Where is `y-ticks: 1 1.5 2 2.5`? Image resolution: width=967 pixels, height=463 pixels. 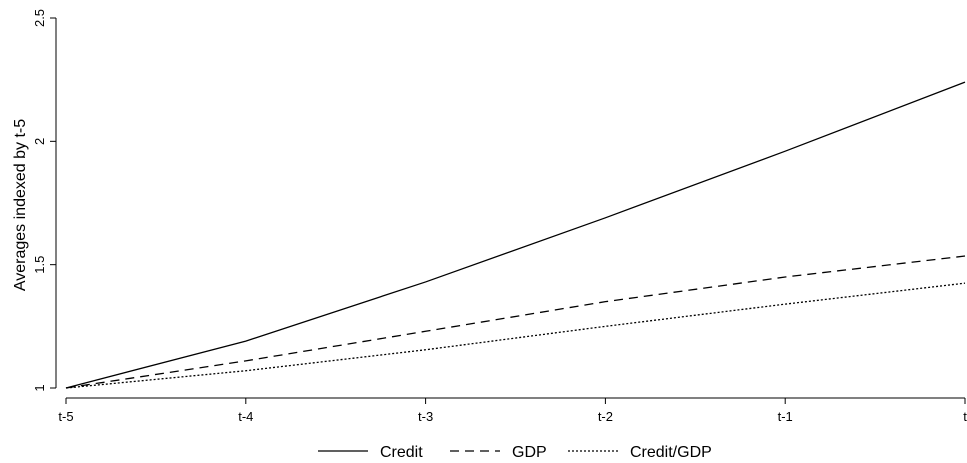 y-ticks: 1 1.5 2 2.5 is located at coordinates (44, 200).